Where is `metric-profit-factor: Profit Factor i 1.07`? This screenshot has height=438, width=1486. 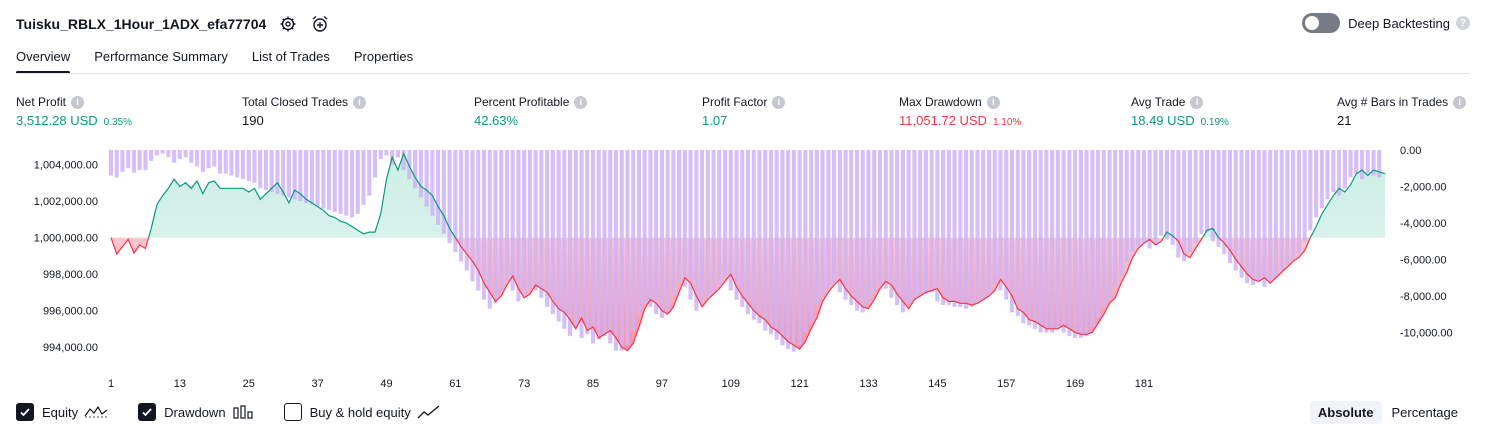 metric-profit-factor: Profit Factor i 1.07 is located at coordinates (744, 111).